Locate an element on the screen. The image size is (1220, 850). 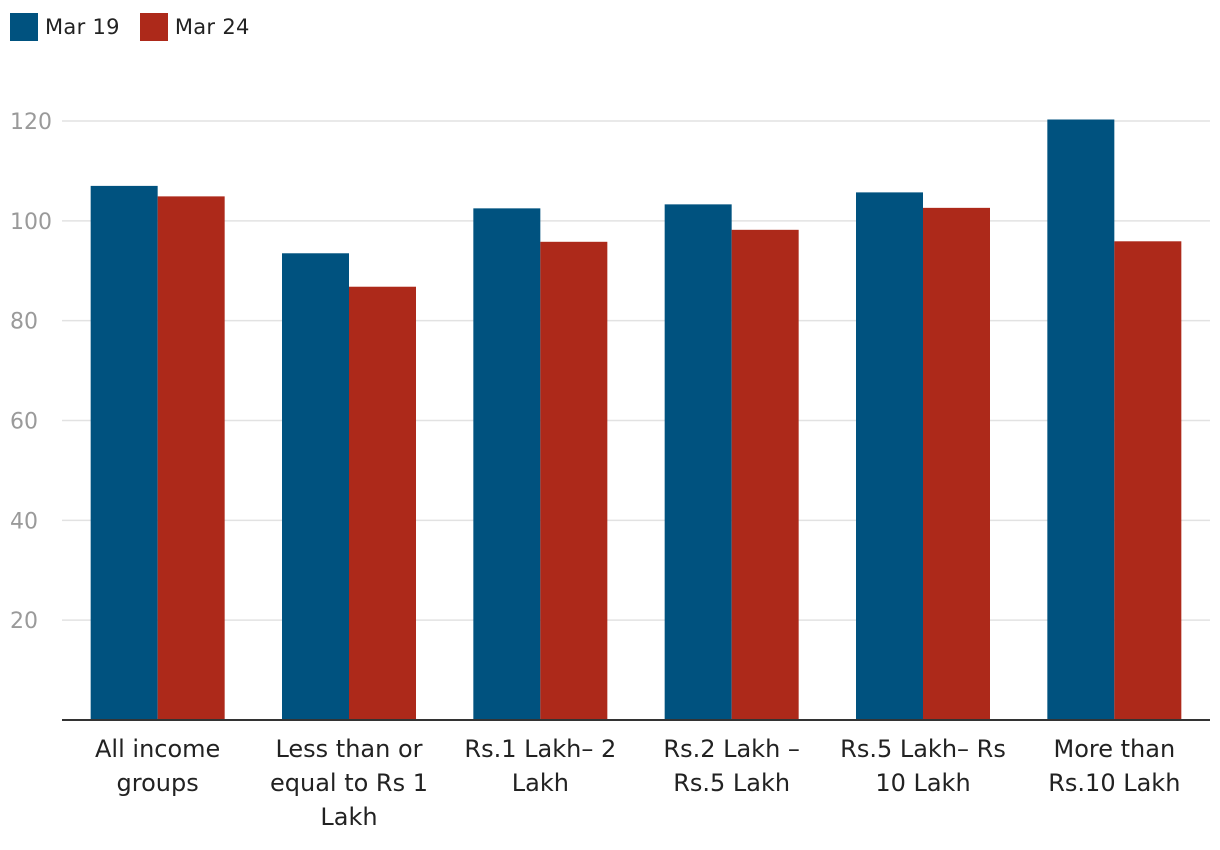
y-tick-label-20: 20 is located at coordinates (24, 621).